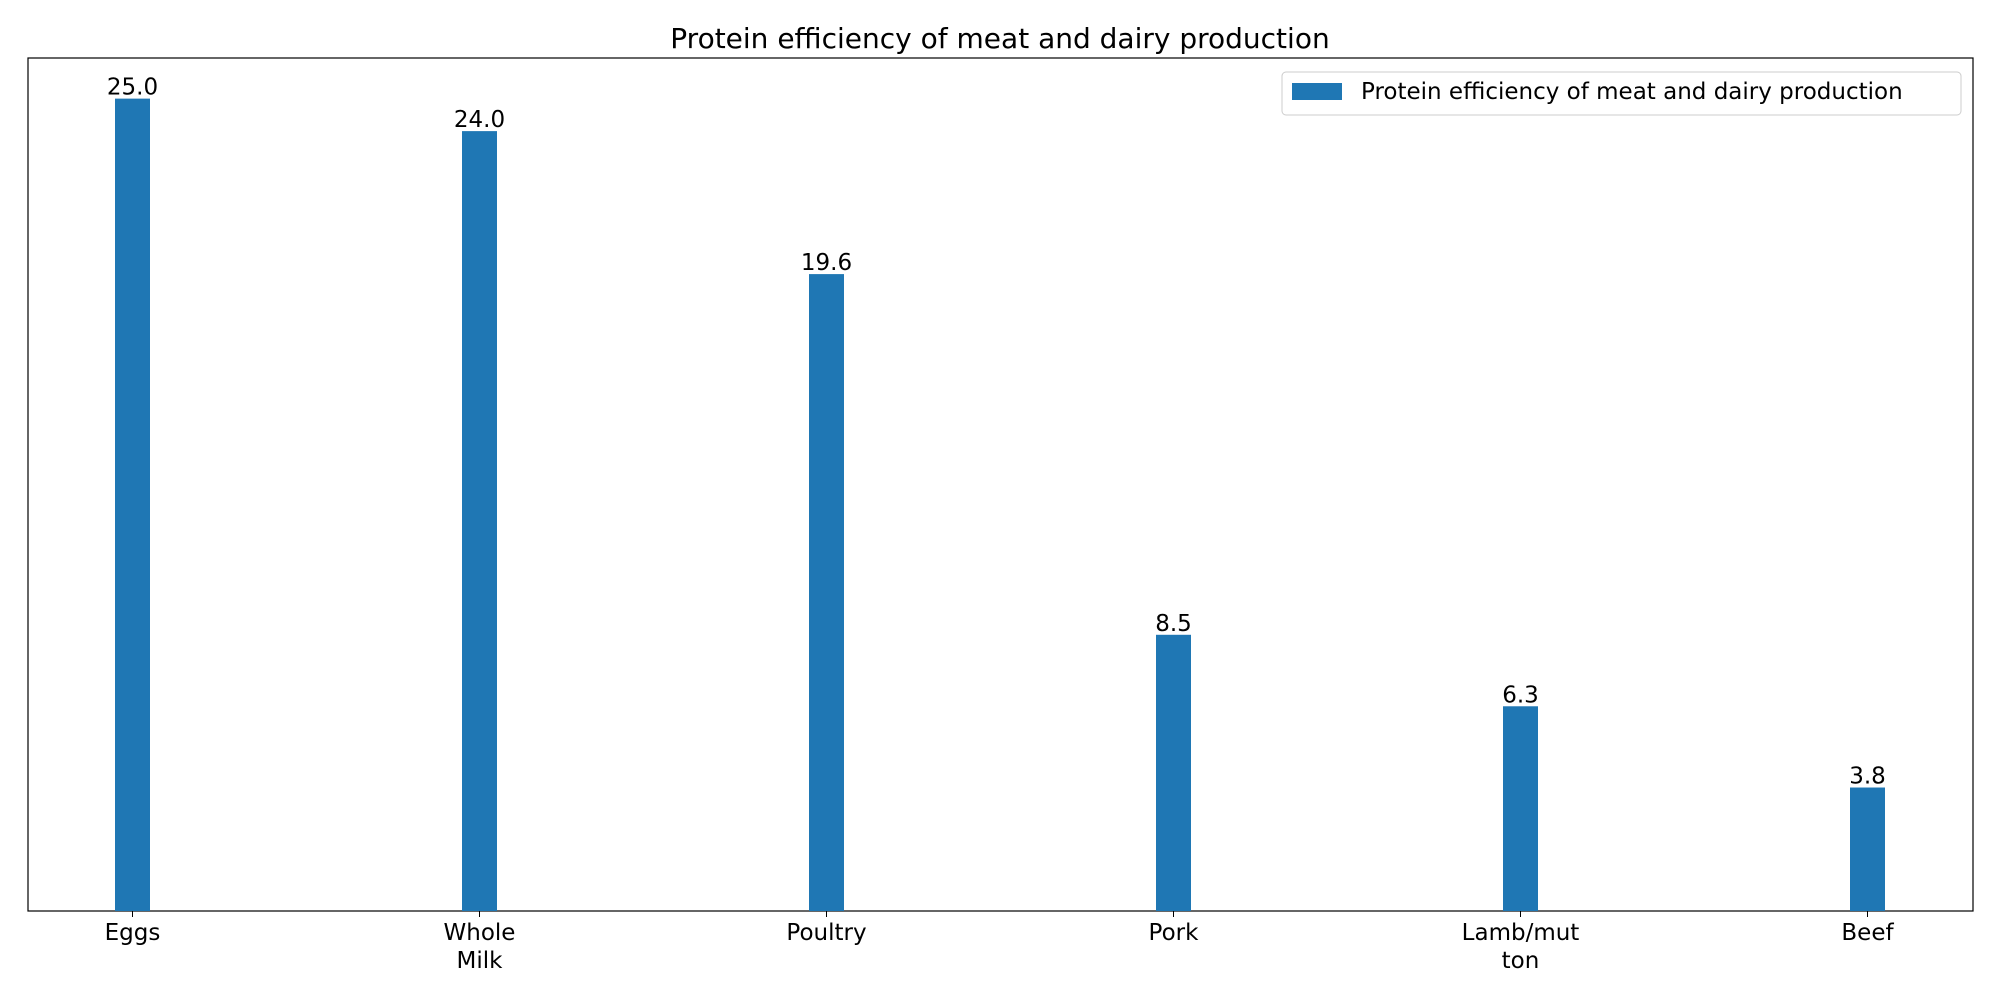 This screenshot has height=1004, width=2000. What do you see at coordinates (1174, 933) in the screenshot?
I see `x-tick-label: Pork` at bounding box center [1174, 933].